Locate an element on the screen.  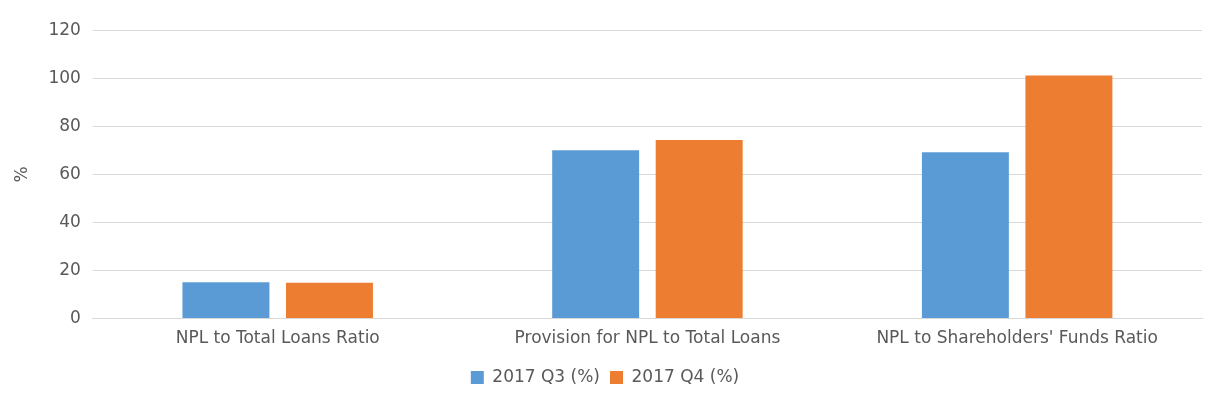
y-tick-label: 120 is located at coordinates (64, 28).